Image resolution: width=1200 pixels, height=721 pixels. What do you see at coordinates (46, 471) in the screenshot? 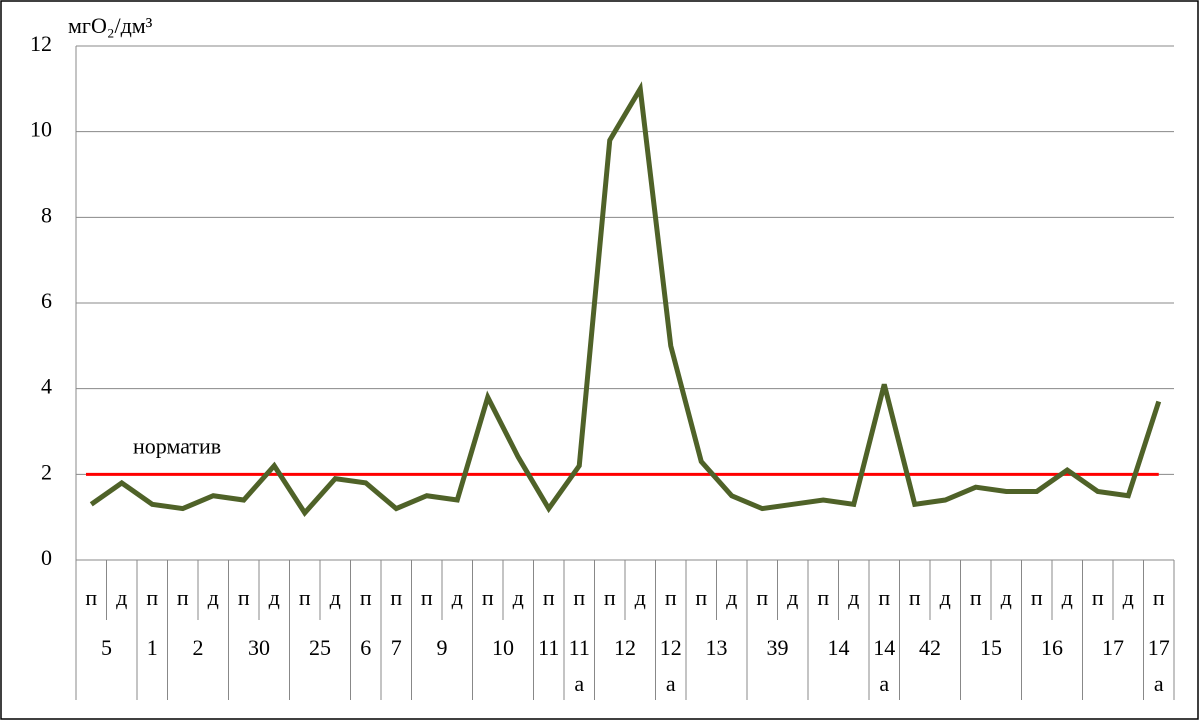
I see `y-tick-label: 2` at bounding box center [46, 471].